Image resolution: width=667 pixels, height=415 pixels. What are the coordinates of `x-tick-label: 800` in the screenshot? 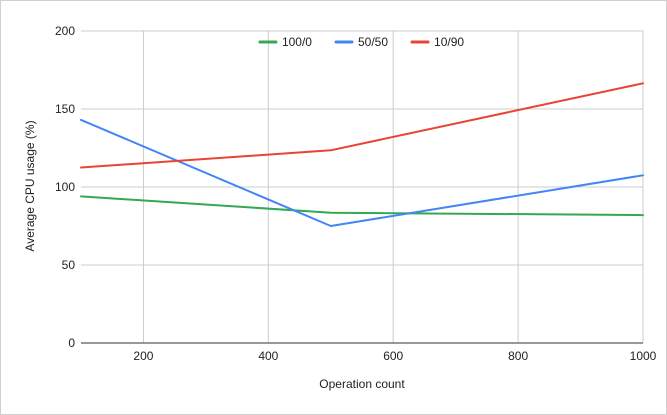 It's located at (518, 356).